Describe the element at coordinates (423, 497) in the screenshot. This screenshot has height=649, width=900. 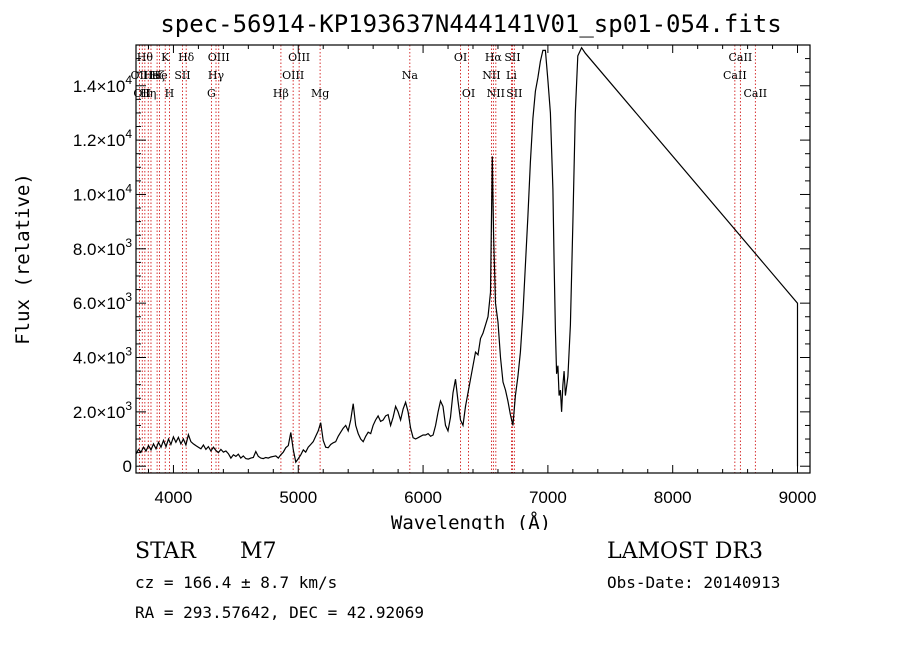
I see `x-tick-label-2: 6000` at that location.